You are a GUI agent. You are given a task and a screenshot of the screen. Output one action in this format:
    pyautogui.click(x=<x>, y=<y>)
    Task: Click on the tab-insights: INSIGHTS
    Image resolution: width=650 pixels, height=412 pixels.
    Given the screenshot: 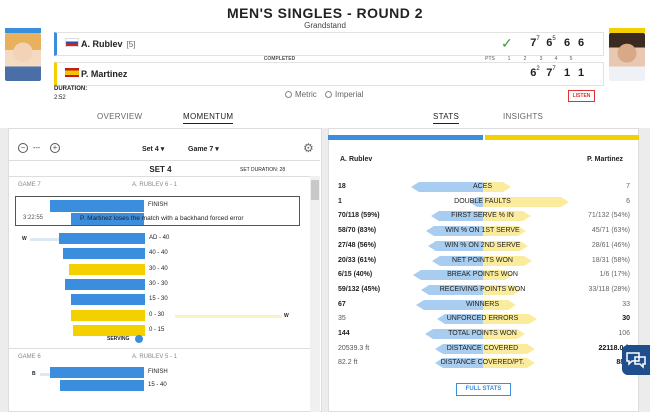 What is the action you would take?
    pyautogui.click(x=523, y=116)
    